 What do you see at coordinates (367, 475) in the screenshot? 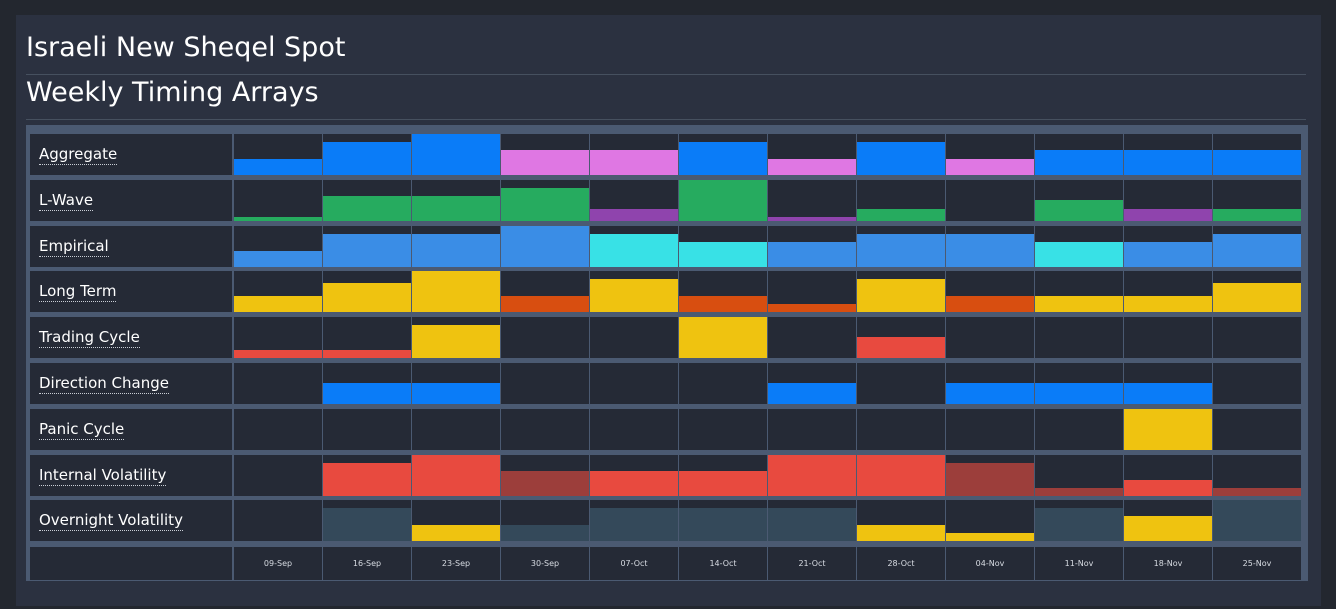
I see `cell-internal-volatility-16-Sep` at bounding box center [367, 475].